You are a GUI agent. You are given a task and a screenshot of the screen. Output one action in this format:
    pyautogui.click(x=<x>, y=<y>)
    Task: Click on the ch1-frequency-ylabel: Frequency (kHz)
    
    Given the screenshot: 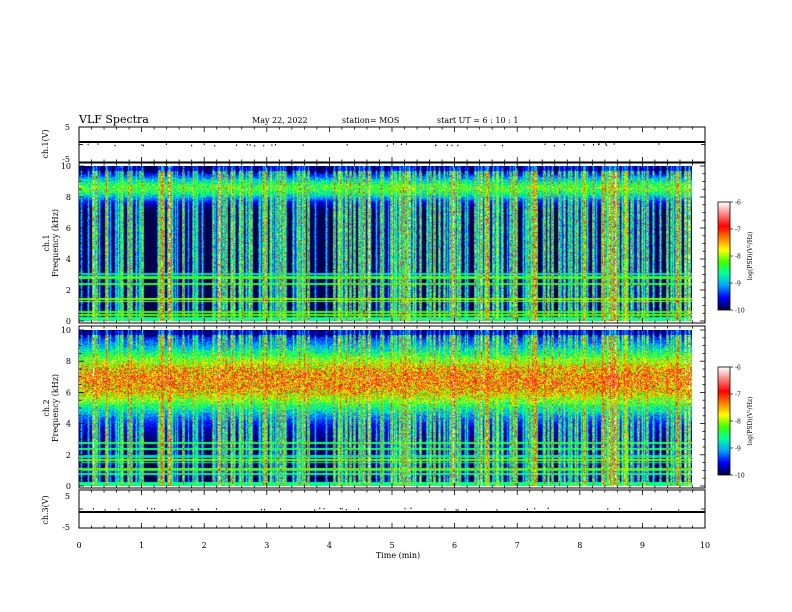 What is the action you would take?
    pyautogui.click(x=55, y=243)
    